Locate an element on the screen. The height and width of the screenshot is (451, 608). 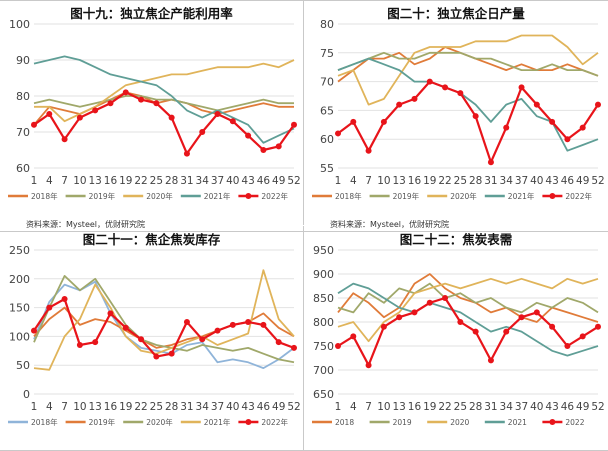
y-tick-label: 65 is located at coordinates (327, 110).